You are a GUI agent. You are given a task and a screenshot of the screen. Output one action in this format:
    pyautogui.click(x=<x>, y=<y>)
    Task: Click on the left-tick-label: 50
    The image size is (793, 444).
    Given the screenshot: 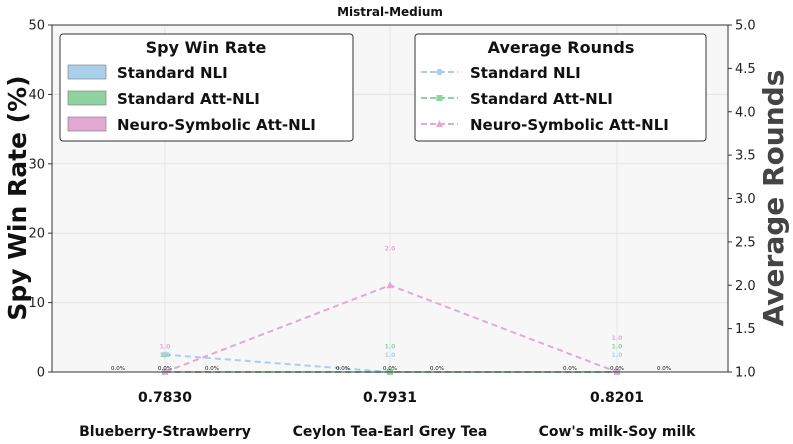 What is the action you would take?
    pyautogui.click(x=36, y=26)
    